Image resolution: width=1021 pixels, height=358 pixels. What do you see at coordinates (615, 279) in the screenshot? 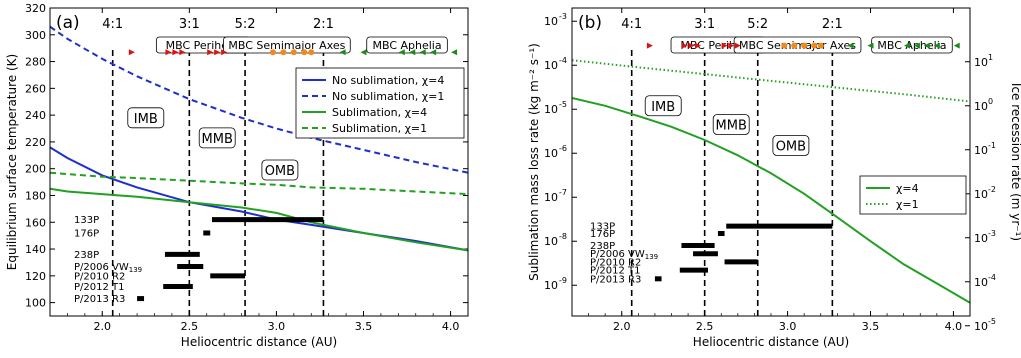
I see `object-label: P/2013 R3` at bounding box center [615, 279].